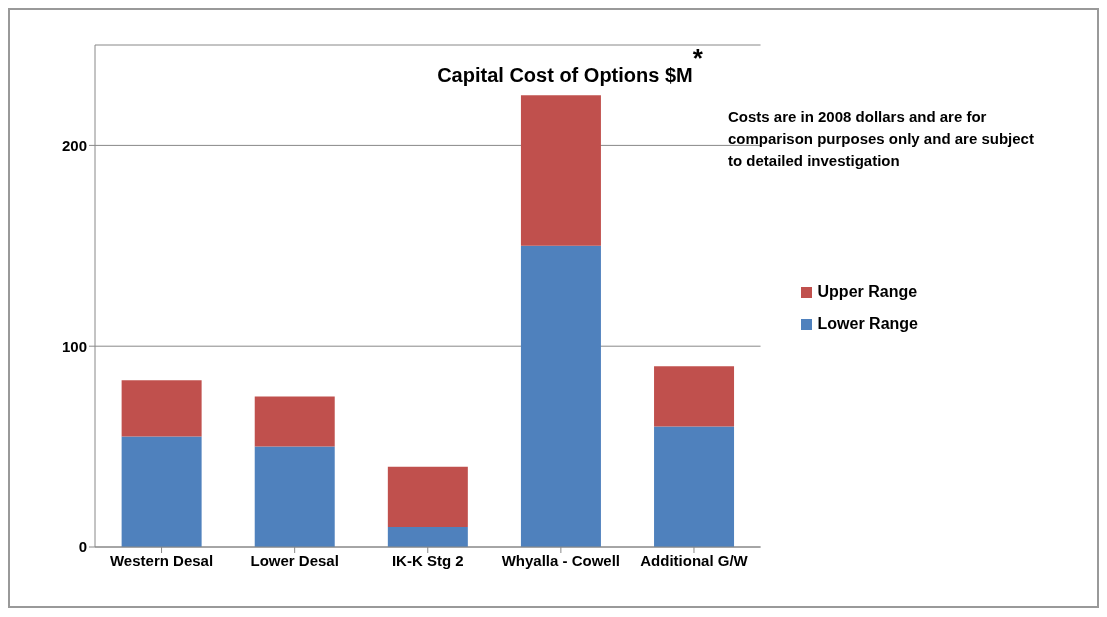  What do you see at coordinates (82, 547) in the screenshot?
I see `y-tick-label: 0` at bounding box center [82, 547].